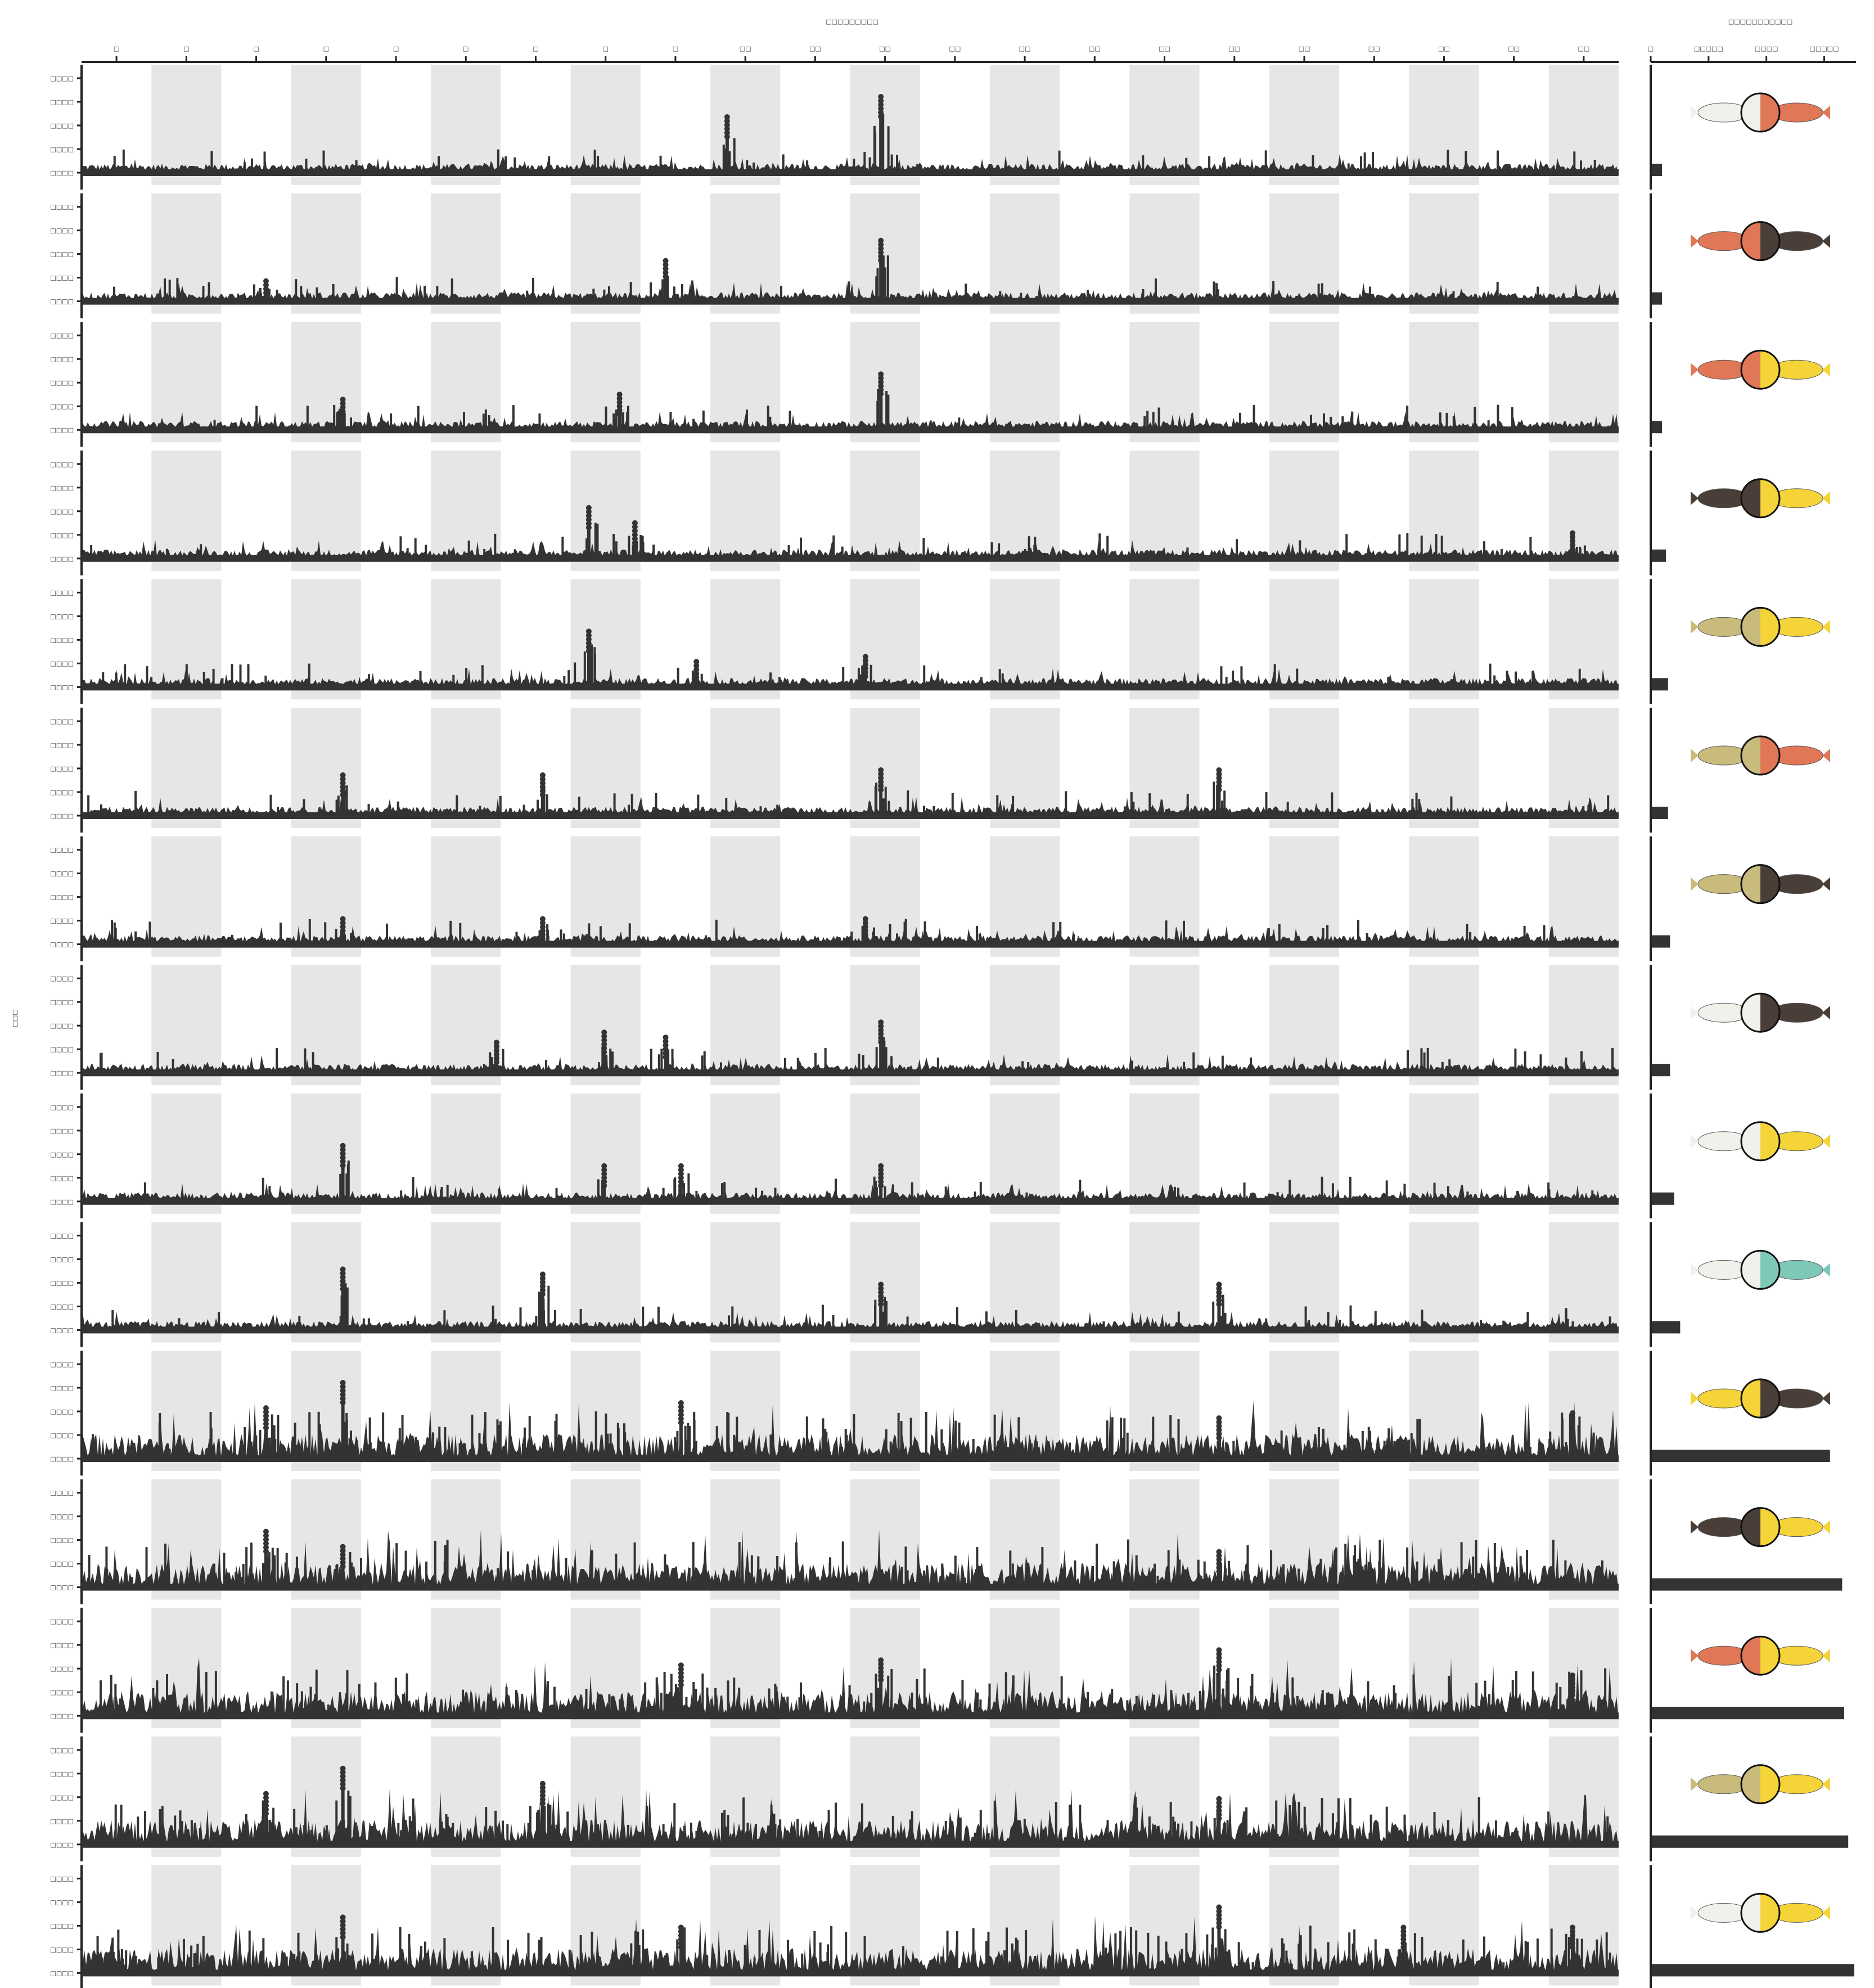  What do you see at coordinates (850, 1329) in the screenshot?
I see `baseline-markers` at bounding box center [850, 1329].